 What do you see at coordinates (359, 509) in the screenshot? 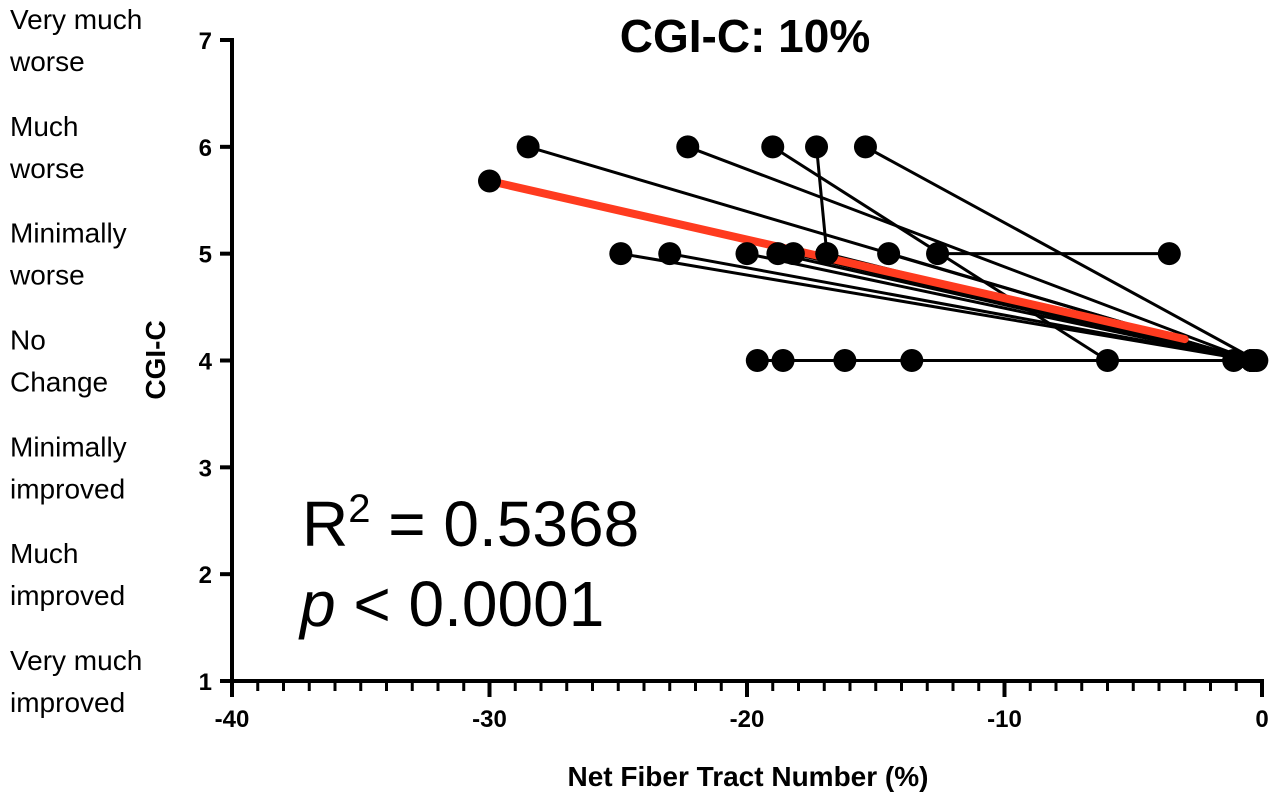
I see `r-squared-superscript: 2` at bounding box center [359, 509].